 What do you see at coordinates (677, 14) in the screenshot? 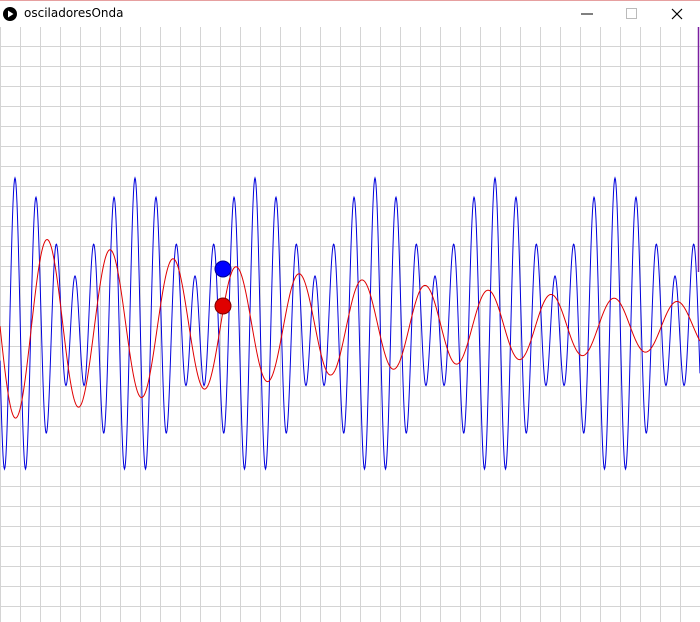
I see `close-button` at bounding box center [677, 14].